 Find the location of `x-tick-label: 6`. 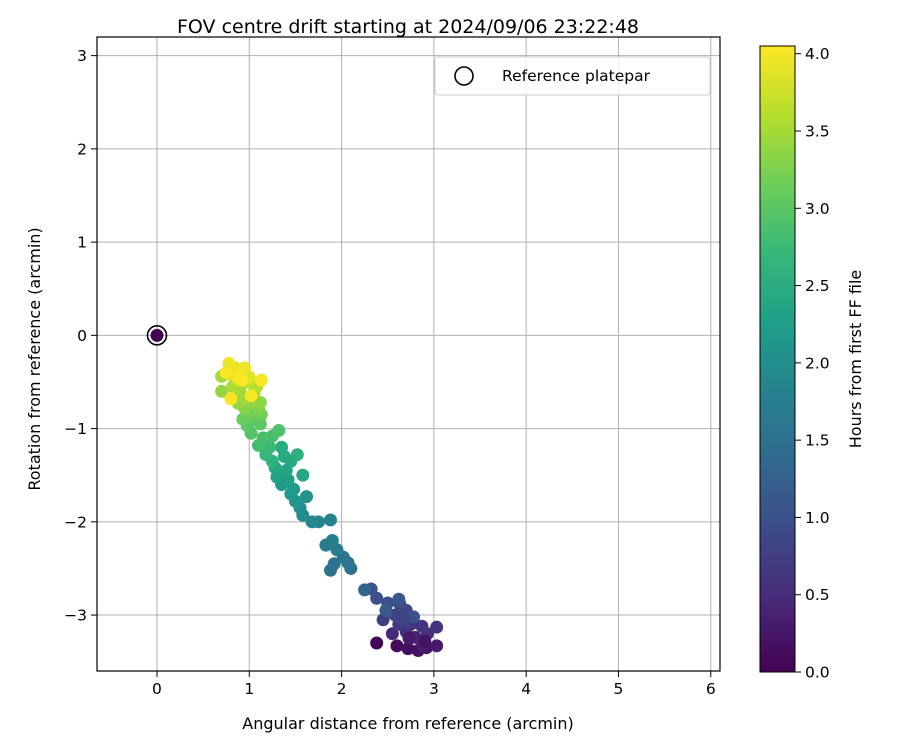

x-tick-label: 6 is located at coordinates (711, 689).